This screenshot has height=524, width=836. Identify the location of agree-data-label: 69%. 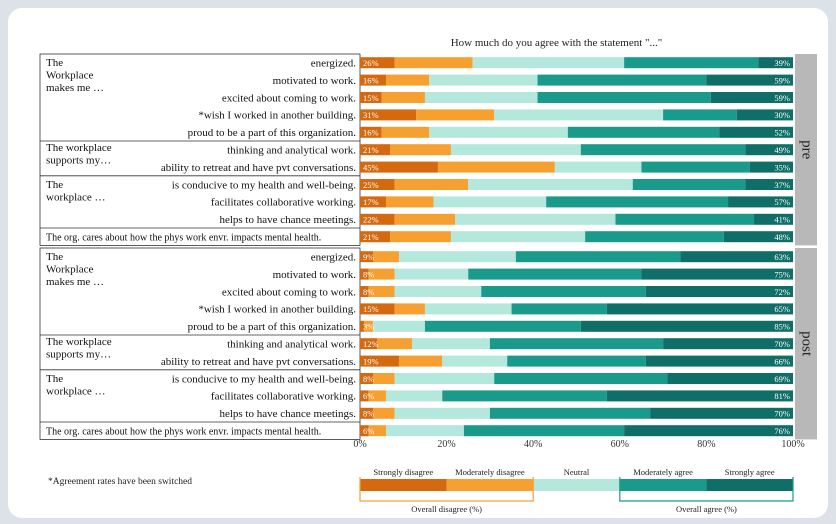
(782, 379).